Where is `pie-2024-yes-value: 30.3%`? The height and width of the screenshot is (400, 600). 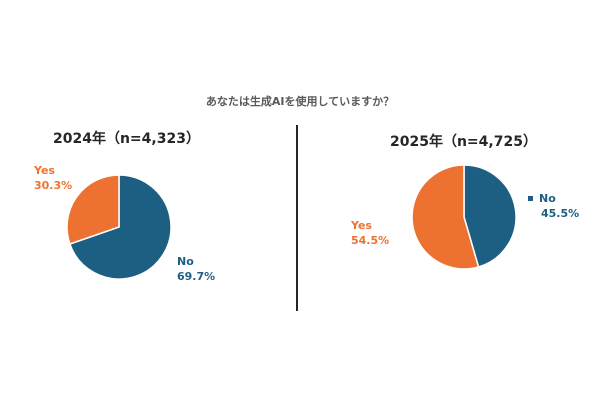
pie-2024-yes-value: 30.3% is located at coordinates (53, 185).